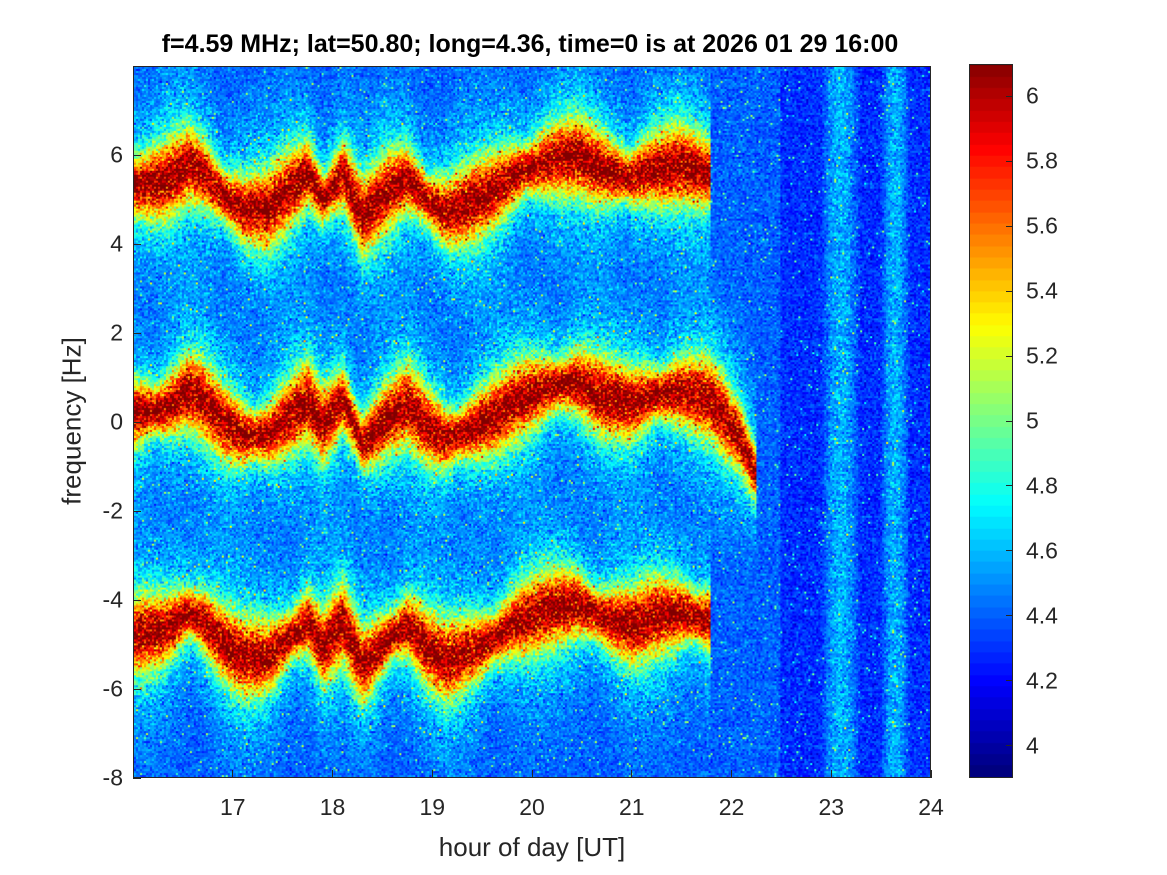  I want to click on colorbar-tick-label: 5.8, so click(1042, 160).